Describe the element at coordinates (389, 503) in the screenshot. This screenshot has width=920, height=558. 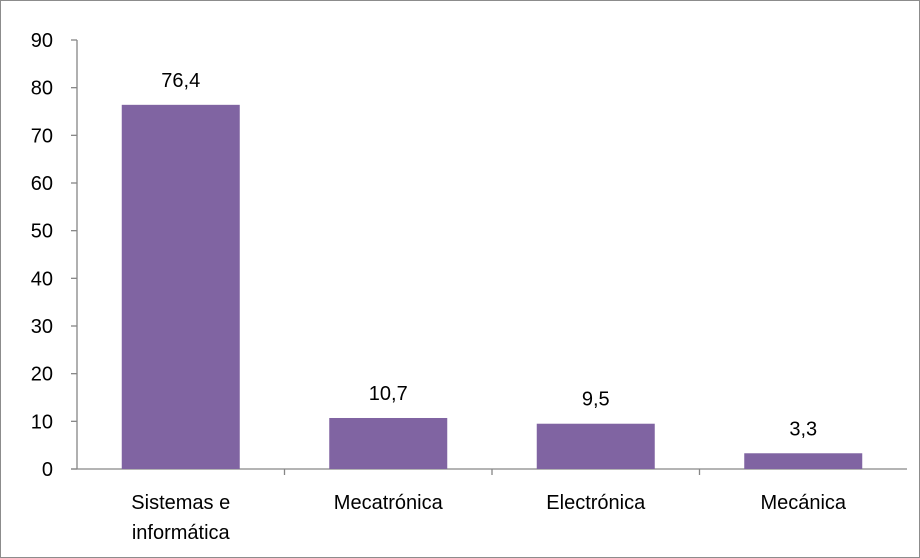
I see `category-label: Mecatrónica` at that location.